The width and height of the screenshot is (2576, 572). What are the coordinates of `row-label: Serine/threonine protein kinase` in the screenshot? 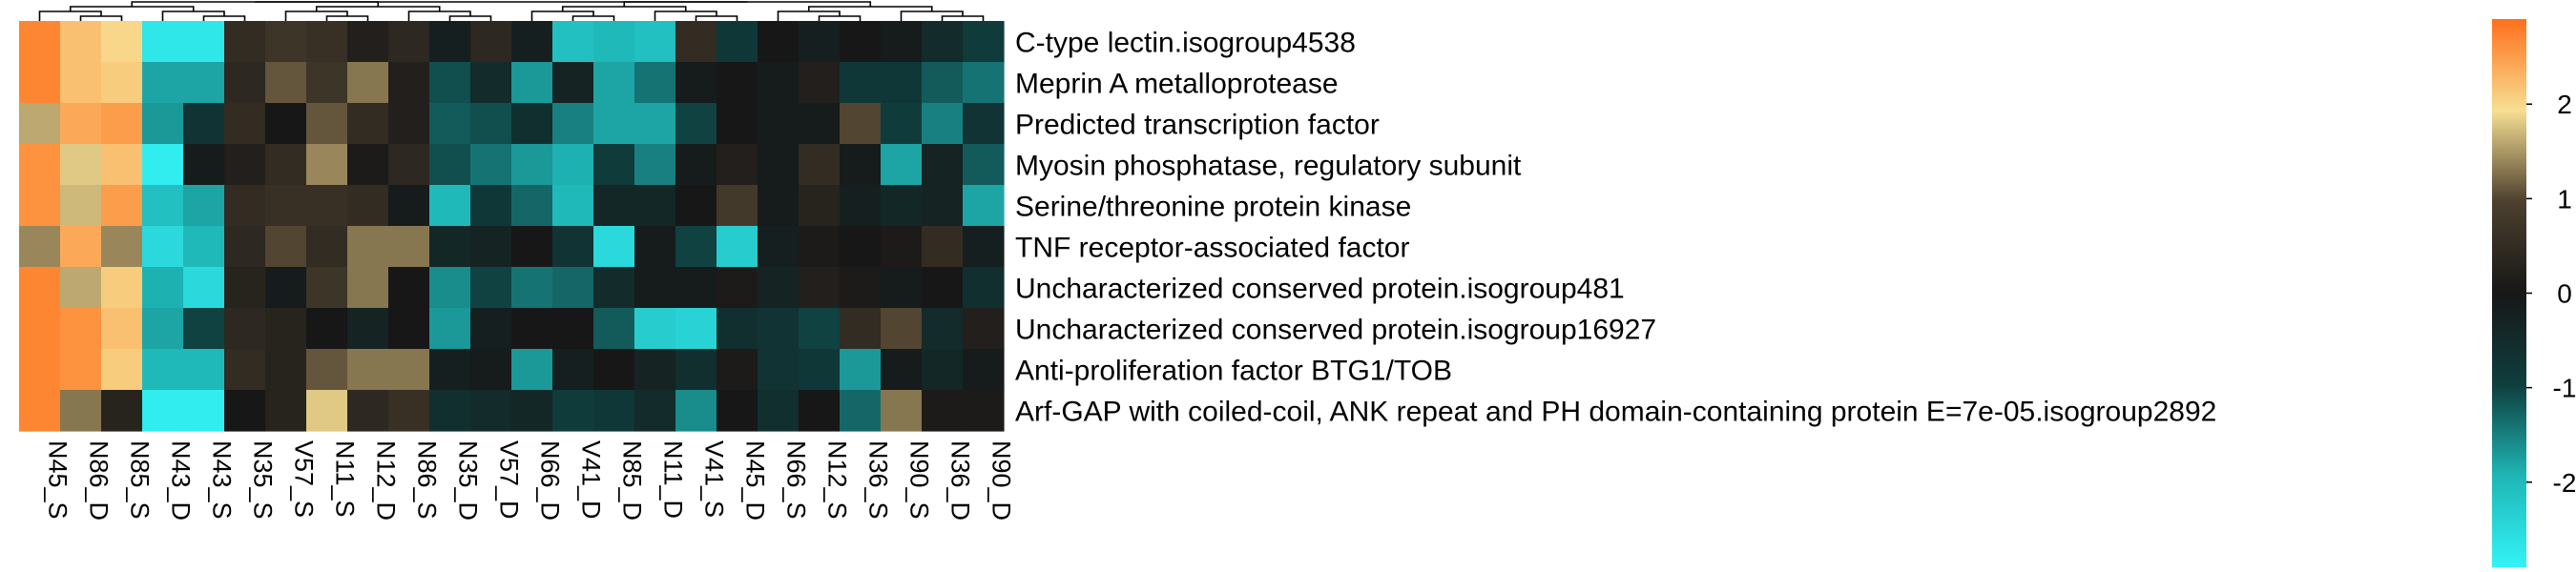 It's located at (1213, 208).